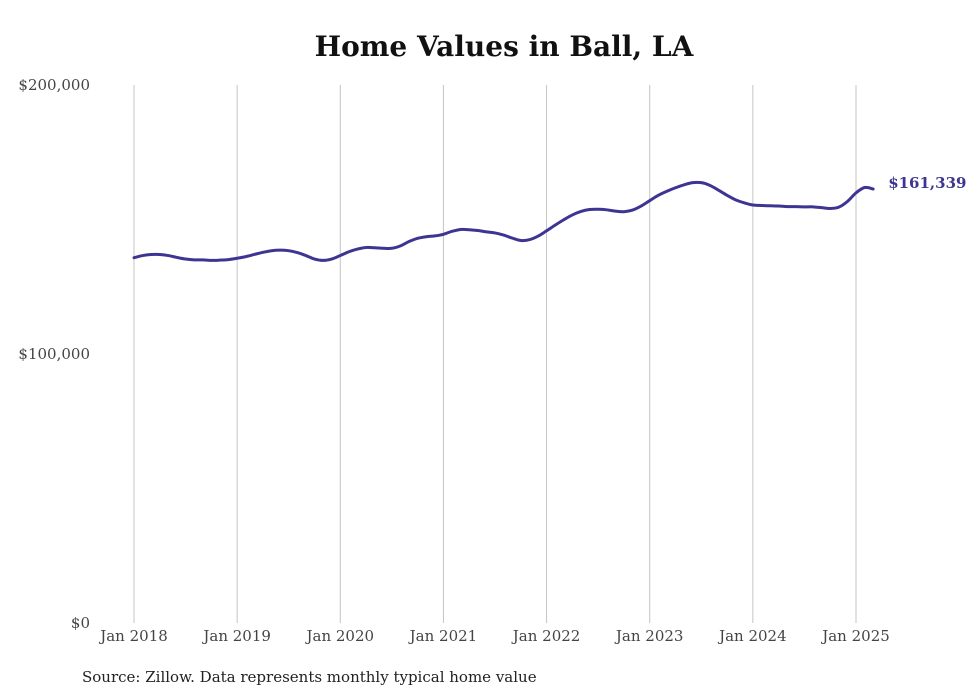 Image resolution: width=980 pixels, height=699 pixels. What do you see at coordinates (236, 636) in the screenshot?
I see `x-tick-label: Jan 2019` at bounding box center [236, 636].